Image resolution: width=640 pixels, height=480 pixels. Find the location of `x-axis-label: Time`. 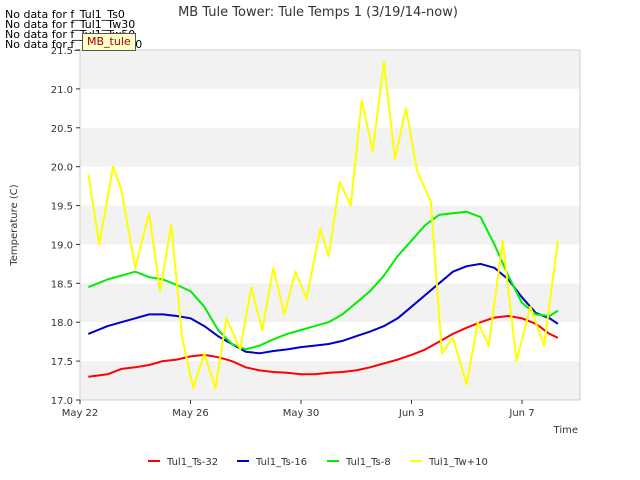

x-axis-label: Time is located at coordinates (565, 430).